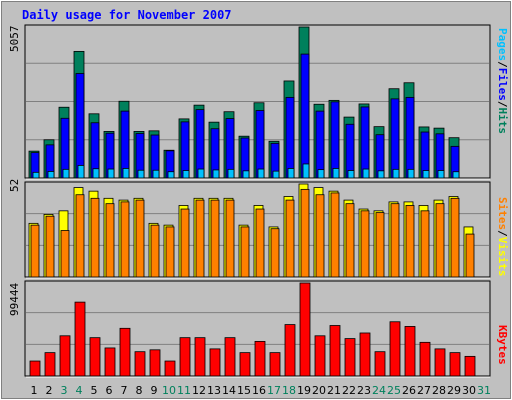 The image size is (512, 400). What do you see at coordinates (424, 390) in the screenshot?
I see `x-tick-label: 27` at bounding box center [424, 390].